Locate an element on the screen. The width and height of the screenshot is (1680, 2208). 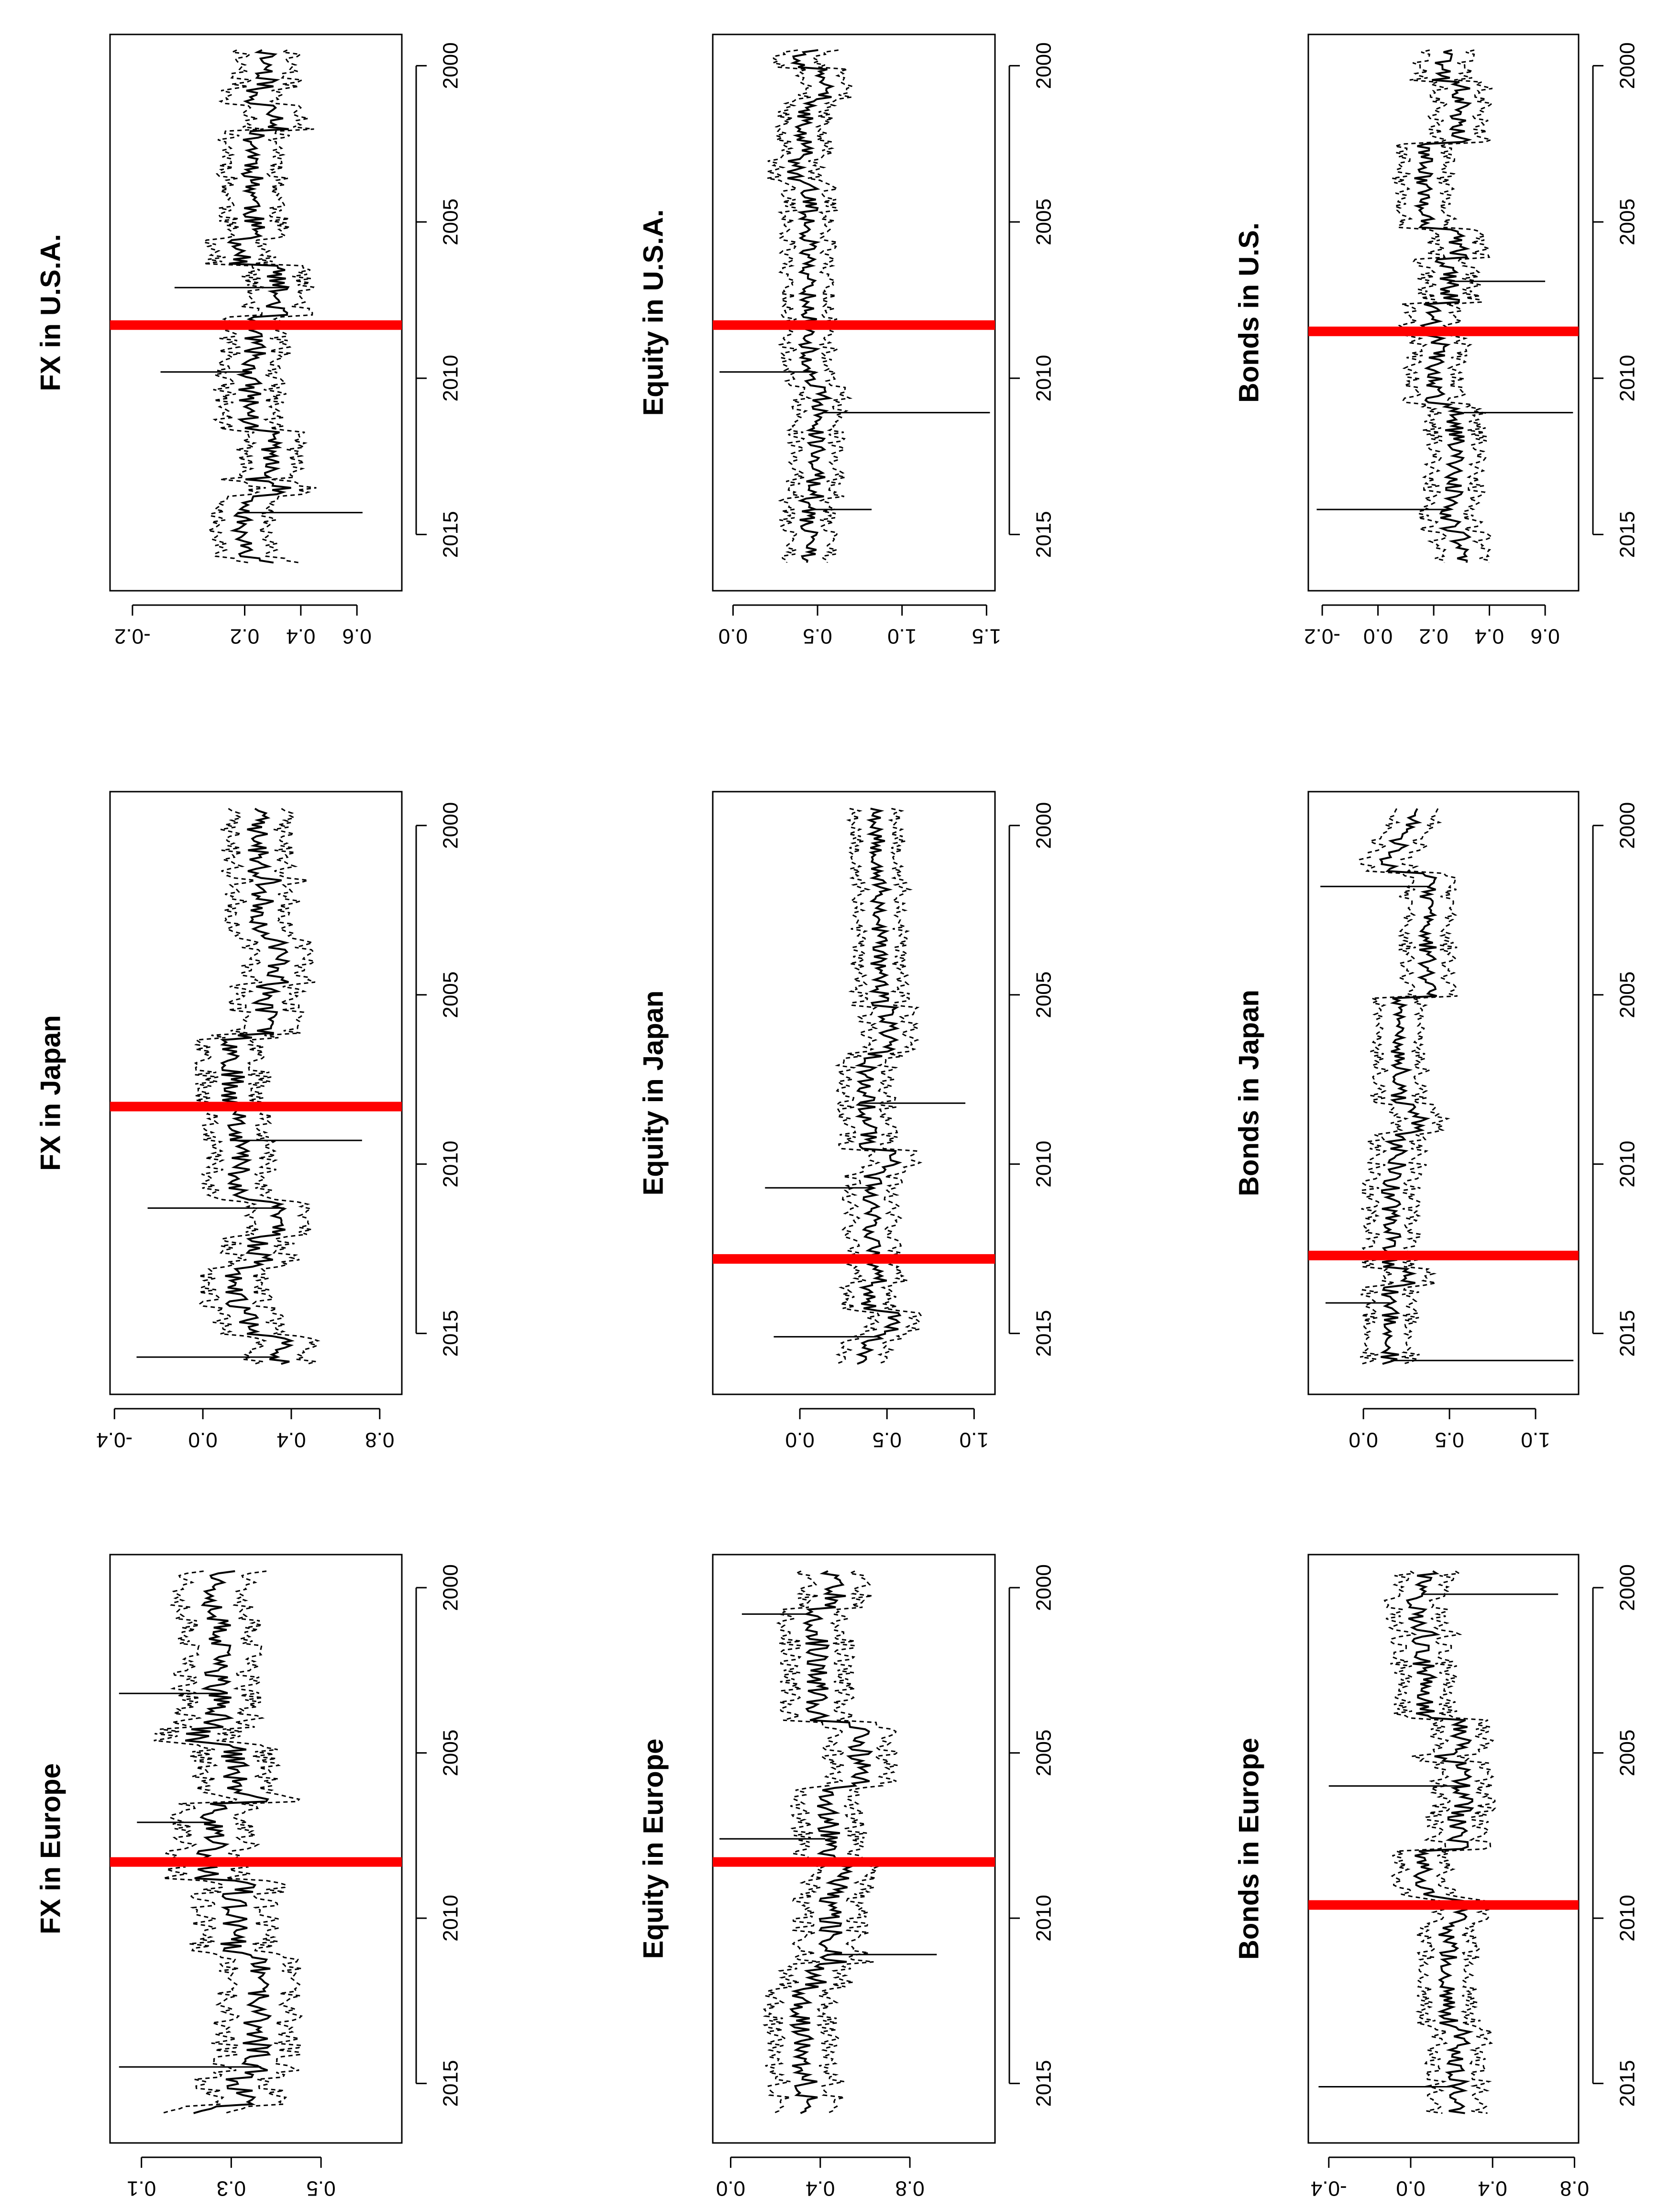
y-tick-label: 1.5 is located at coordinates (986, 636).